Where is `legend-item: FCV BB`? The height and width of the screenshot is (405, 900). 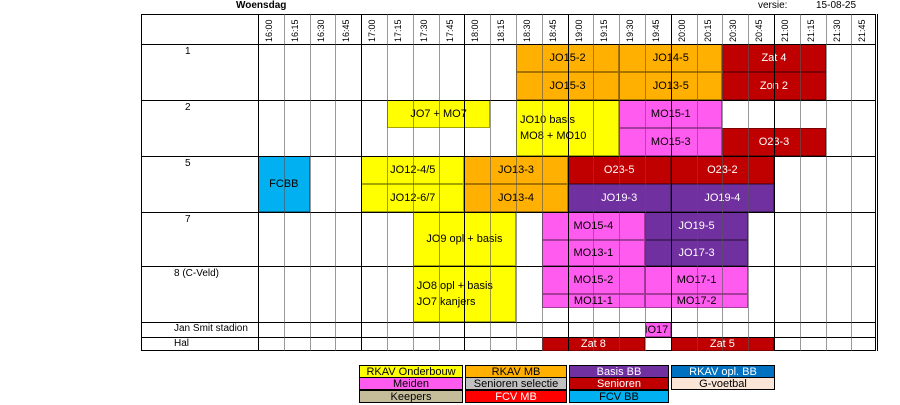
legend-item: FCV BB is located at coordinates (619, 396).